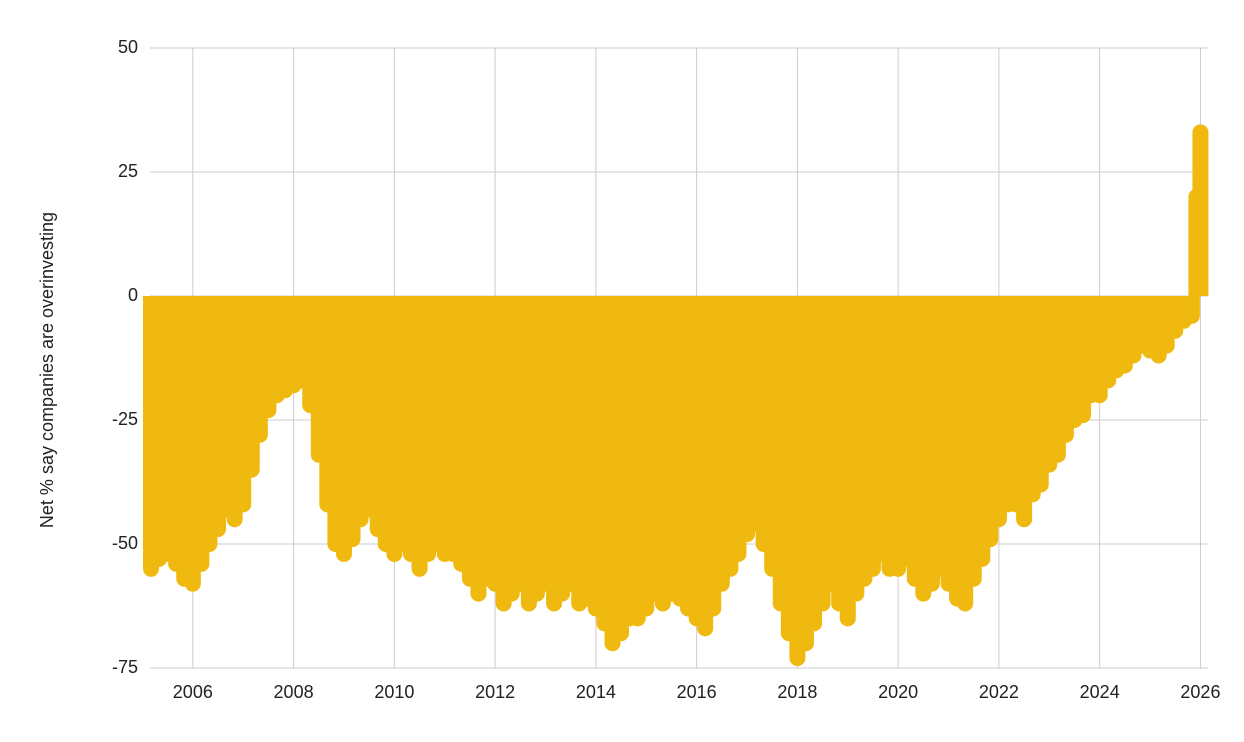 This screenshot has width=1244, height=742. I want to click on x-tick-label: 2016, so click(697, 692).